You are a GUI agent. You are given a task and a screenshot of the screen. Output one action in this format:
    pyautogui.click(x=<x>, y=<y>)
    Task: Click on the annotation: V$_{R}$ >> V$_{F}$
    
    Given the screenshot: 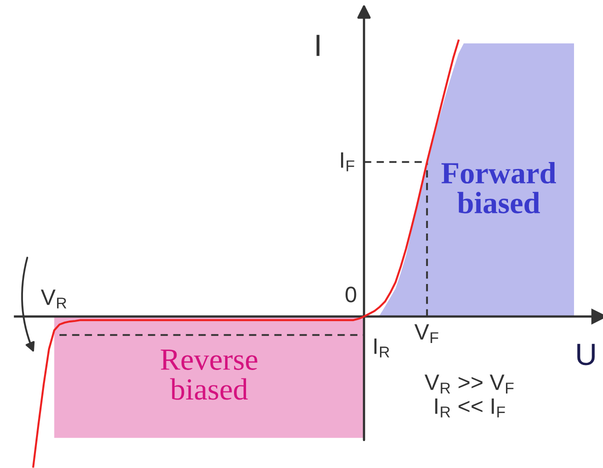 What is the action you would take?
    pyautogui.click(x=469, y=384)
    